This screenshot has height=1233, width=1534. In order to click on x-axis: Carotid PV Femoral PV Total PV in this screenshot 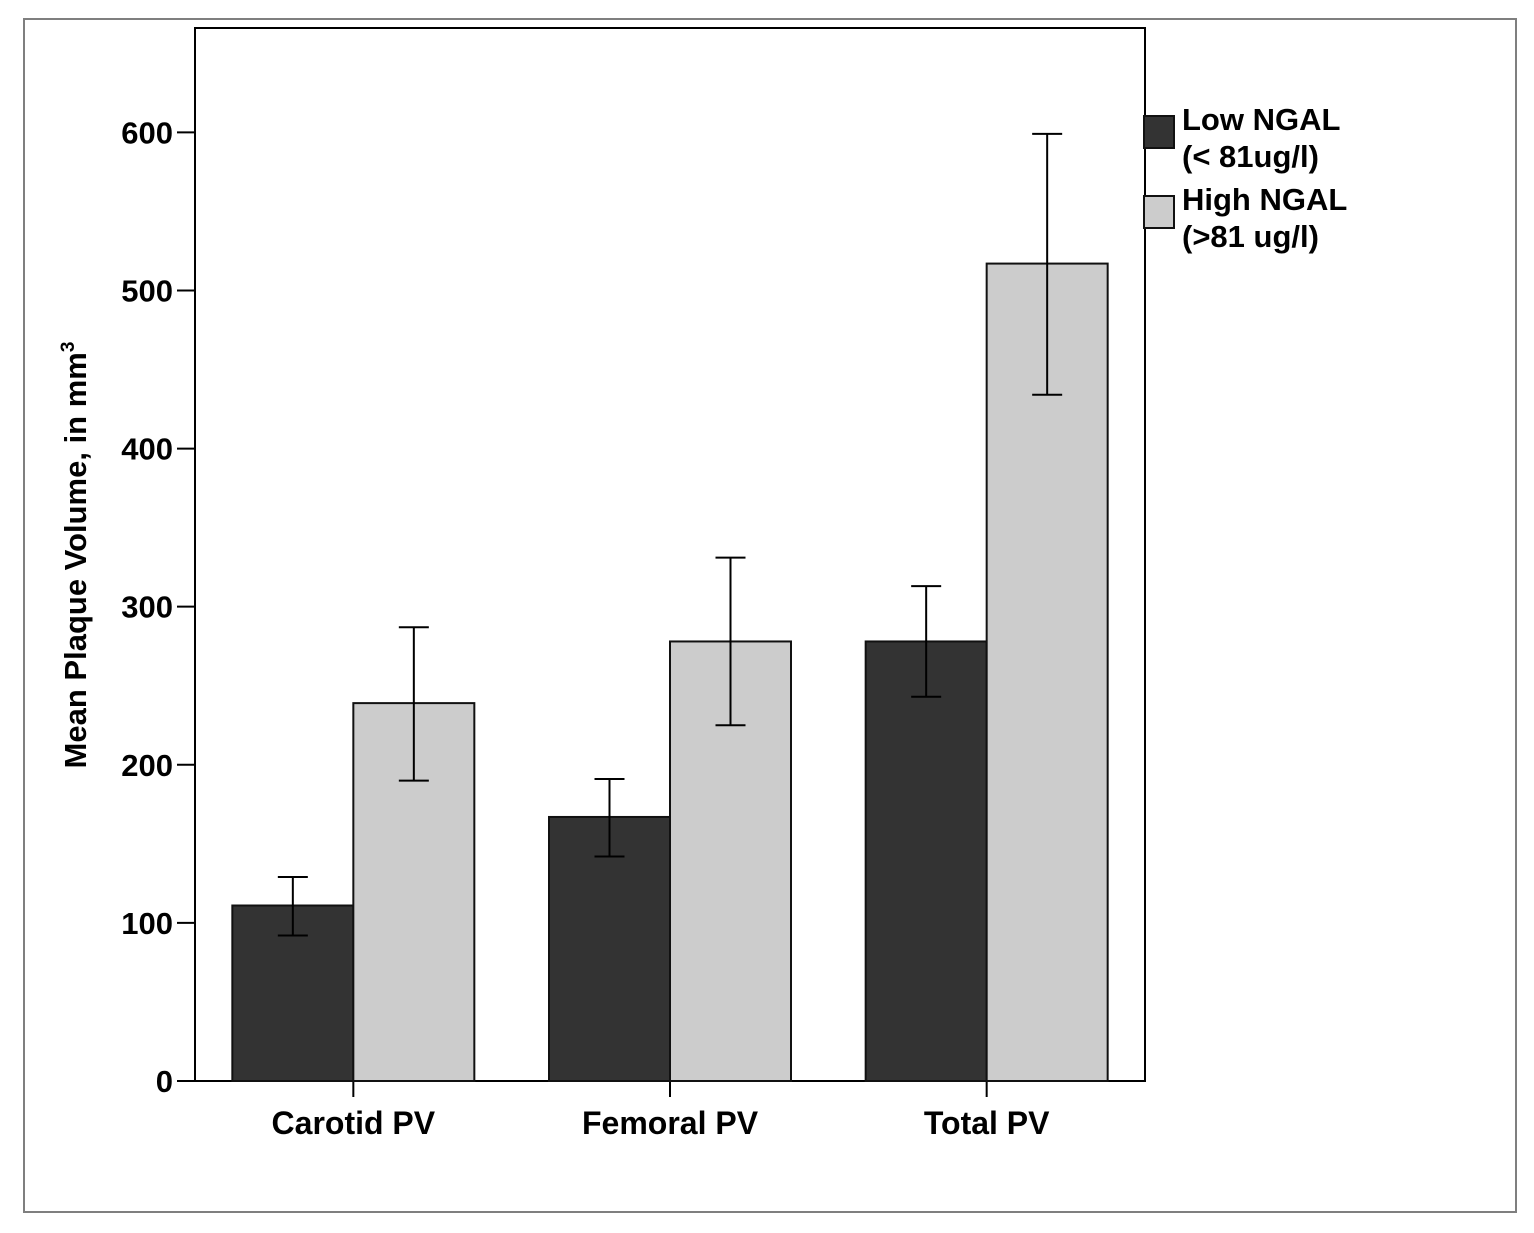, I will do `click(661, 1111)`.